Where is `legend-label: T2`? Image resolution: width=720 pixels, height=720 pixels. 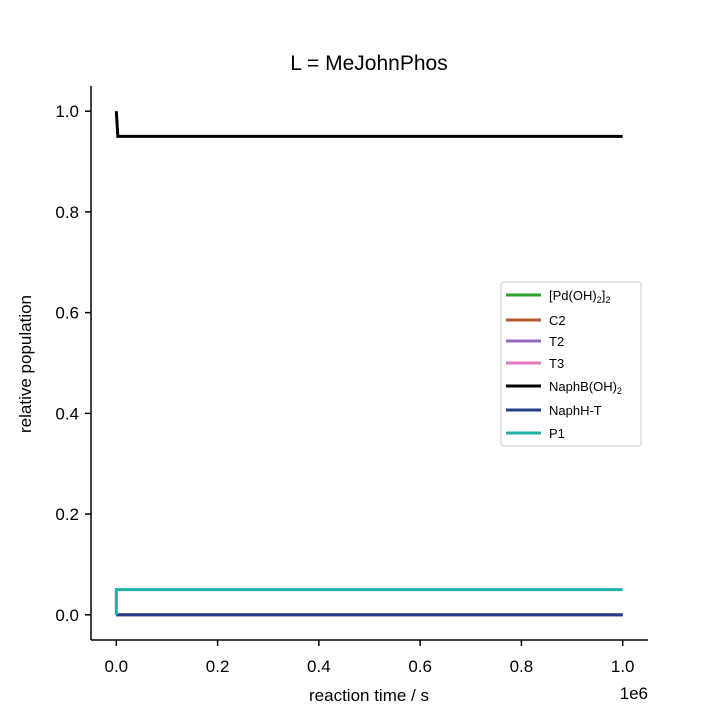
legend-label: T2 is located at coordinates (556, 341).